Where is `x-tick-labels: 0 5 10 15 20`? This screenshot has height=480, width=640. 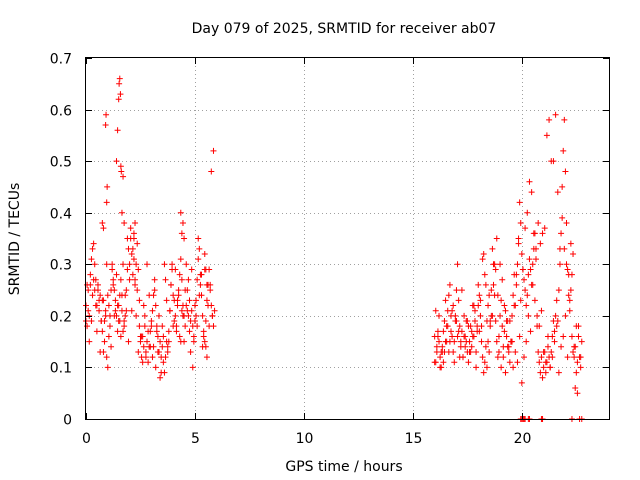
x-tick-labels: 0 5 10 15 20 is located at coordinates (306, 439).